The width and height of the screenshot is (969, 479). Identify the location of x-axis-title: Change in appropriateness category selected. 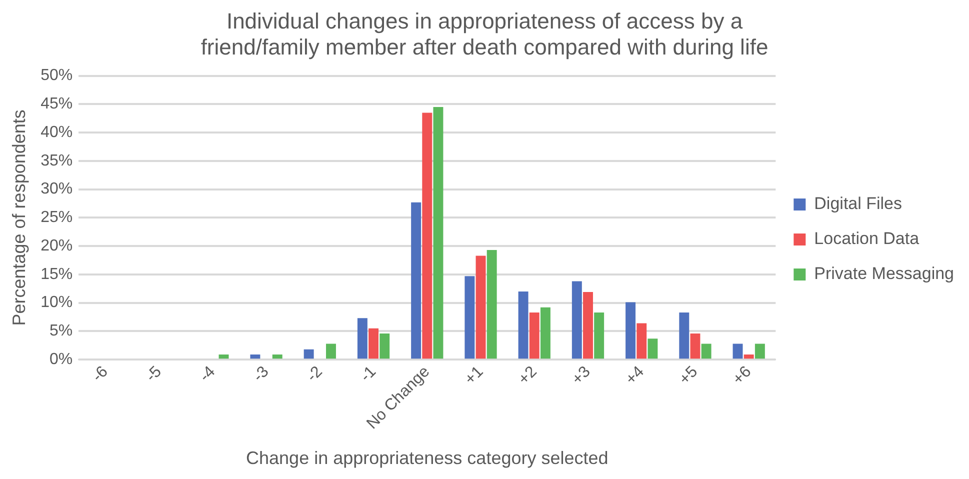
(427, 458).